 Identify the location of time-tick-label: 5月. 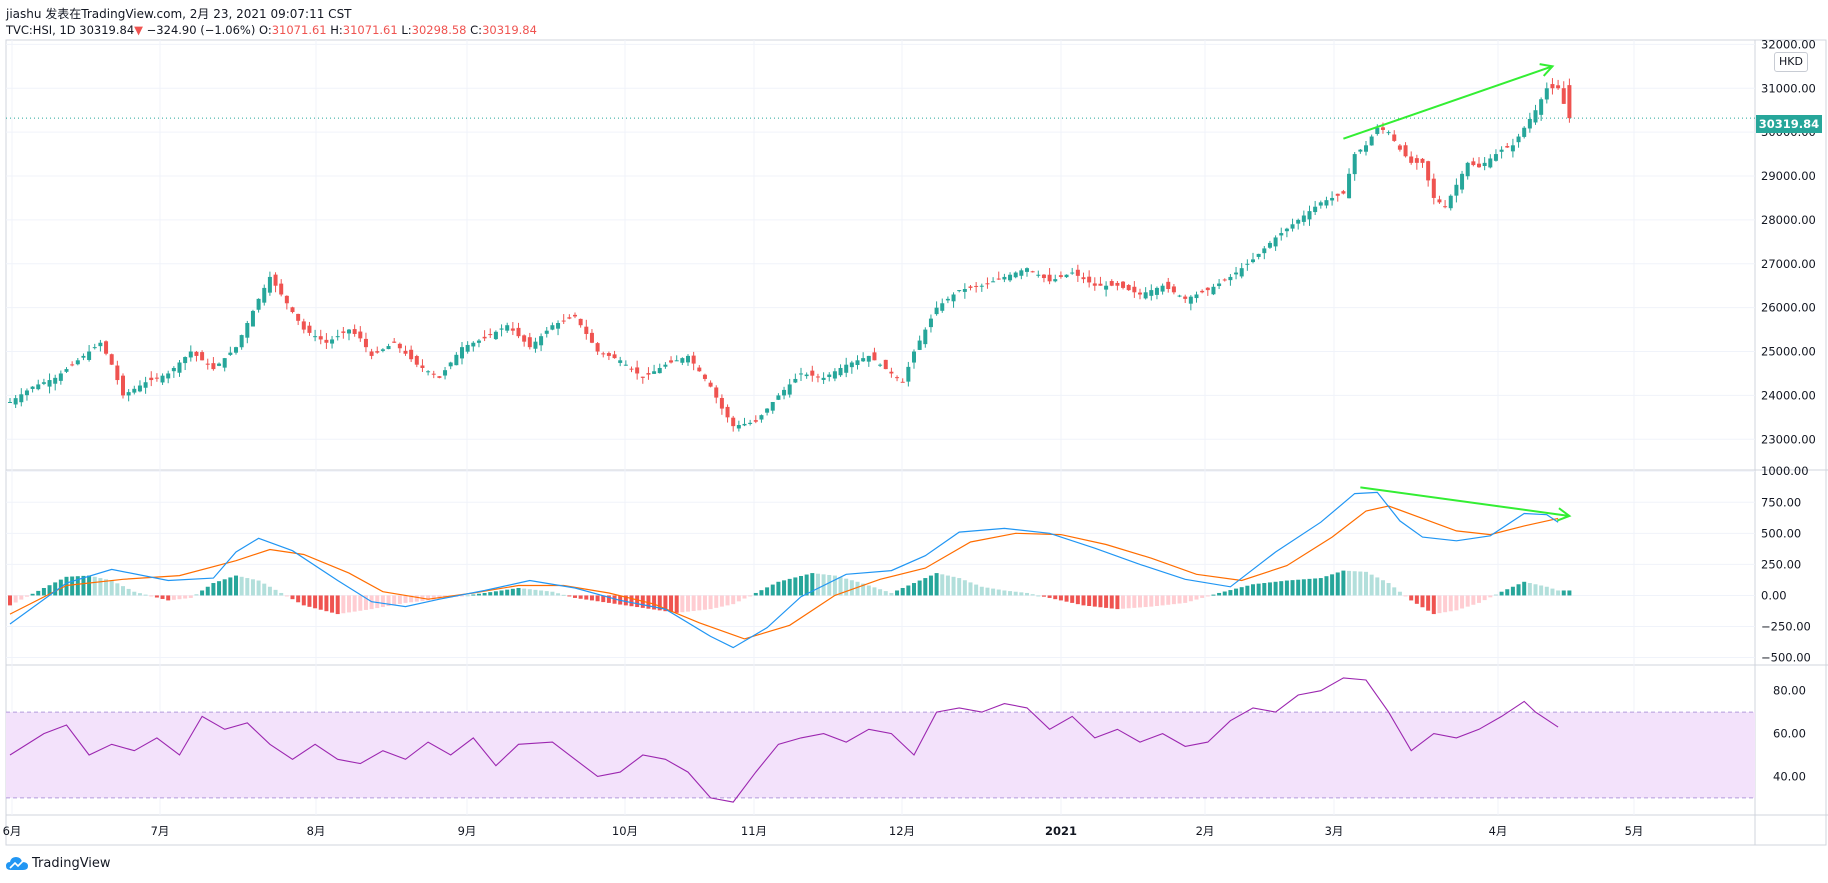
(1634, 831).